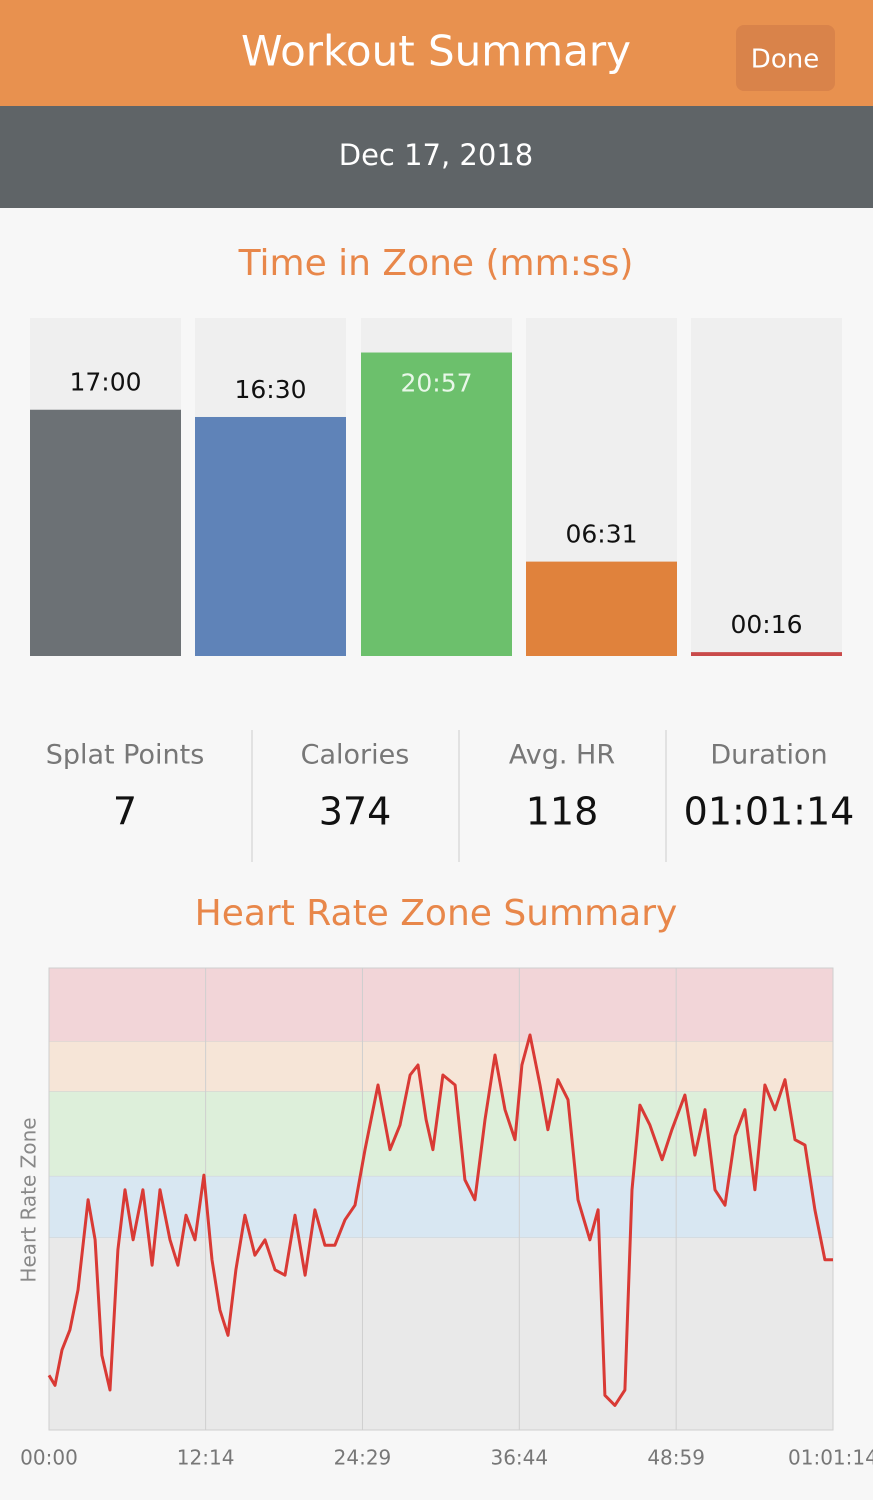 The width and height of the screenshot is (873, 1500). Describe the element at coordinates (125, 812) in the screenshot. I see `stat-value: 7` at that location.